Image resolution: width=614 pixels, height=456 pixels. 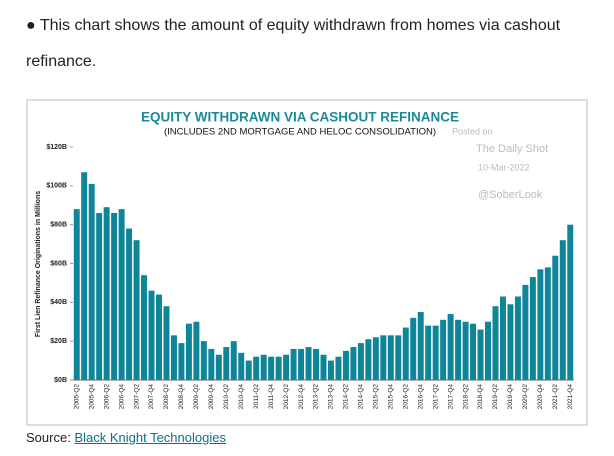 What do you see at coordinates (504, 167) in the screenshot?
I see `watermark: 10-Mar-2022` at bounding box center [504, 167].